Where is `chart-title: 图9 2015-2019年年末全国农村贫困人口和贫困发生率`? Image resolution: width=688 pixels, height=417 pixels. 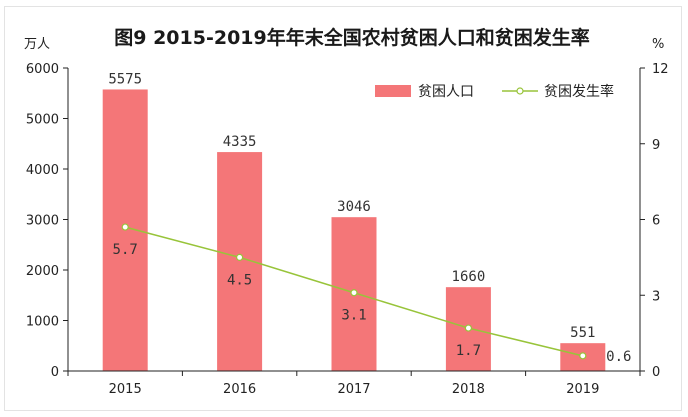 chart-title: 图9 2015-2019年年末全国农村贫困人口和贫困发生率 is located at coordinates (351, 37).